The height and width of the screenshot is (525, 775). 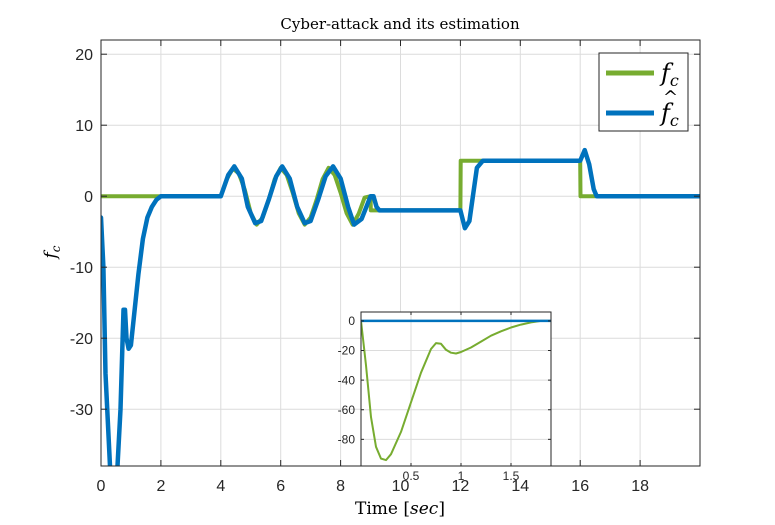 I want to click on inset-axes: 0.5 1 1.5 0 -20 -40 -60 -80, so click(x=445, y=397).